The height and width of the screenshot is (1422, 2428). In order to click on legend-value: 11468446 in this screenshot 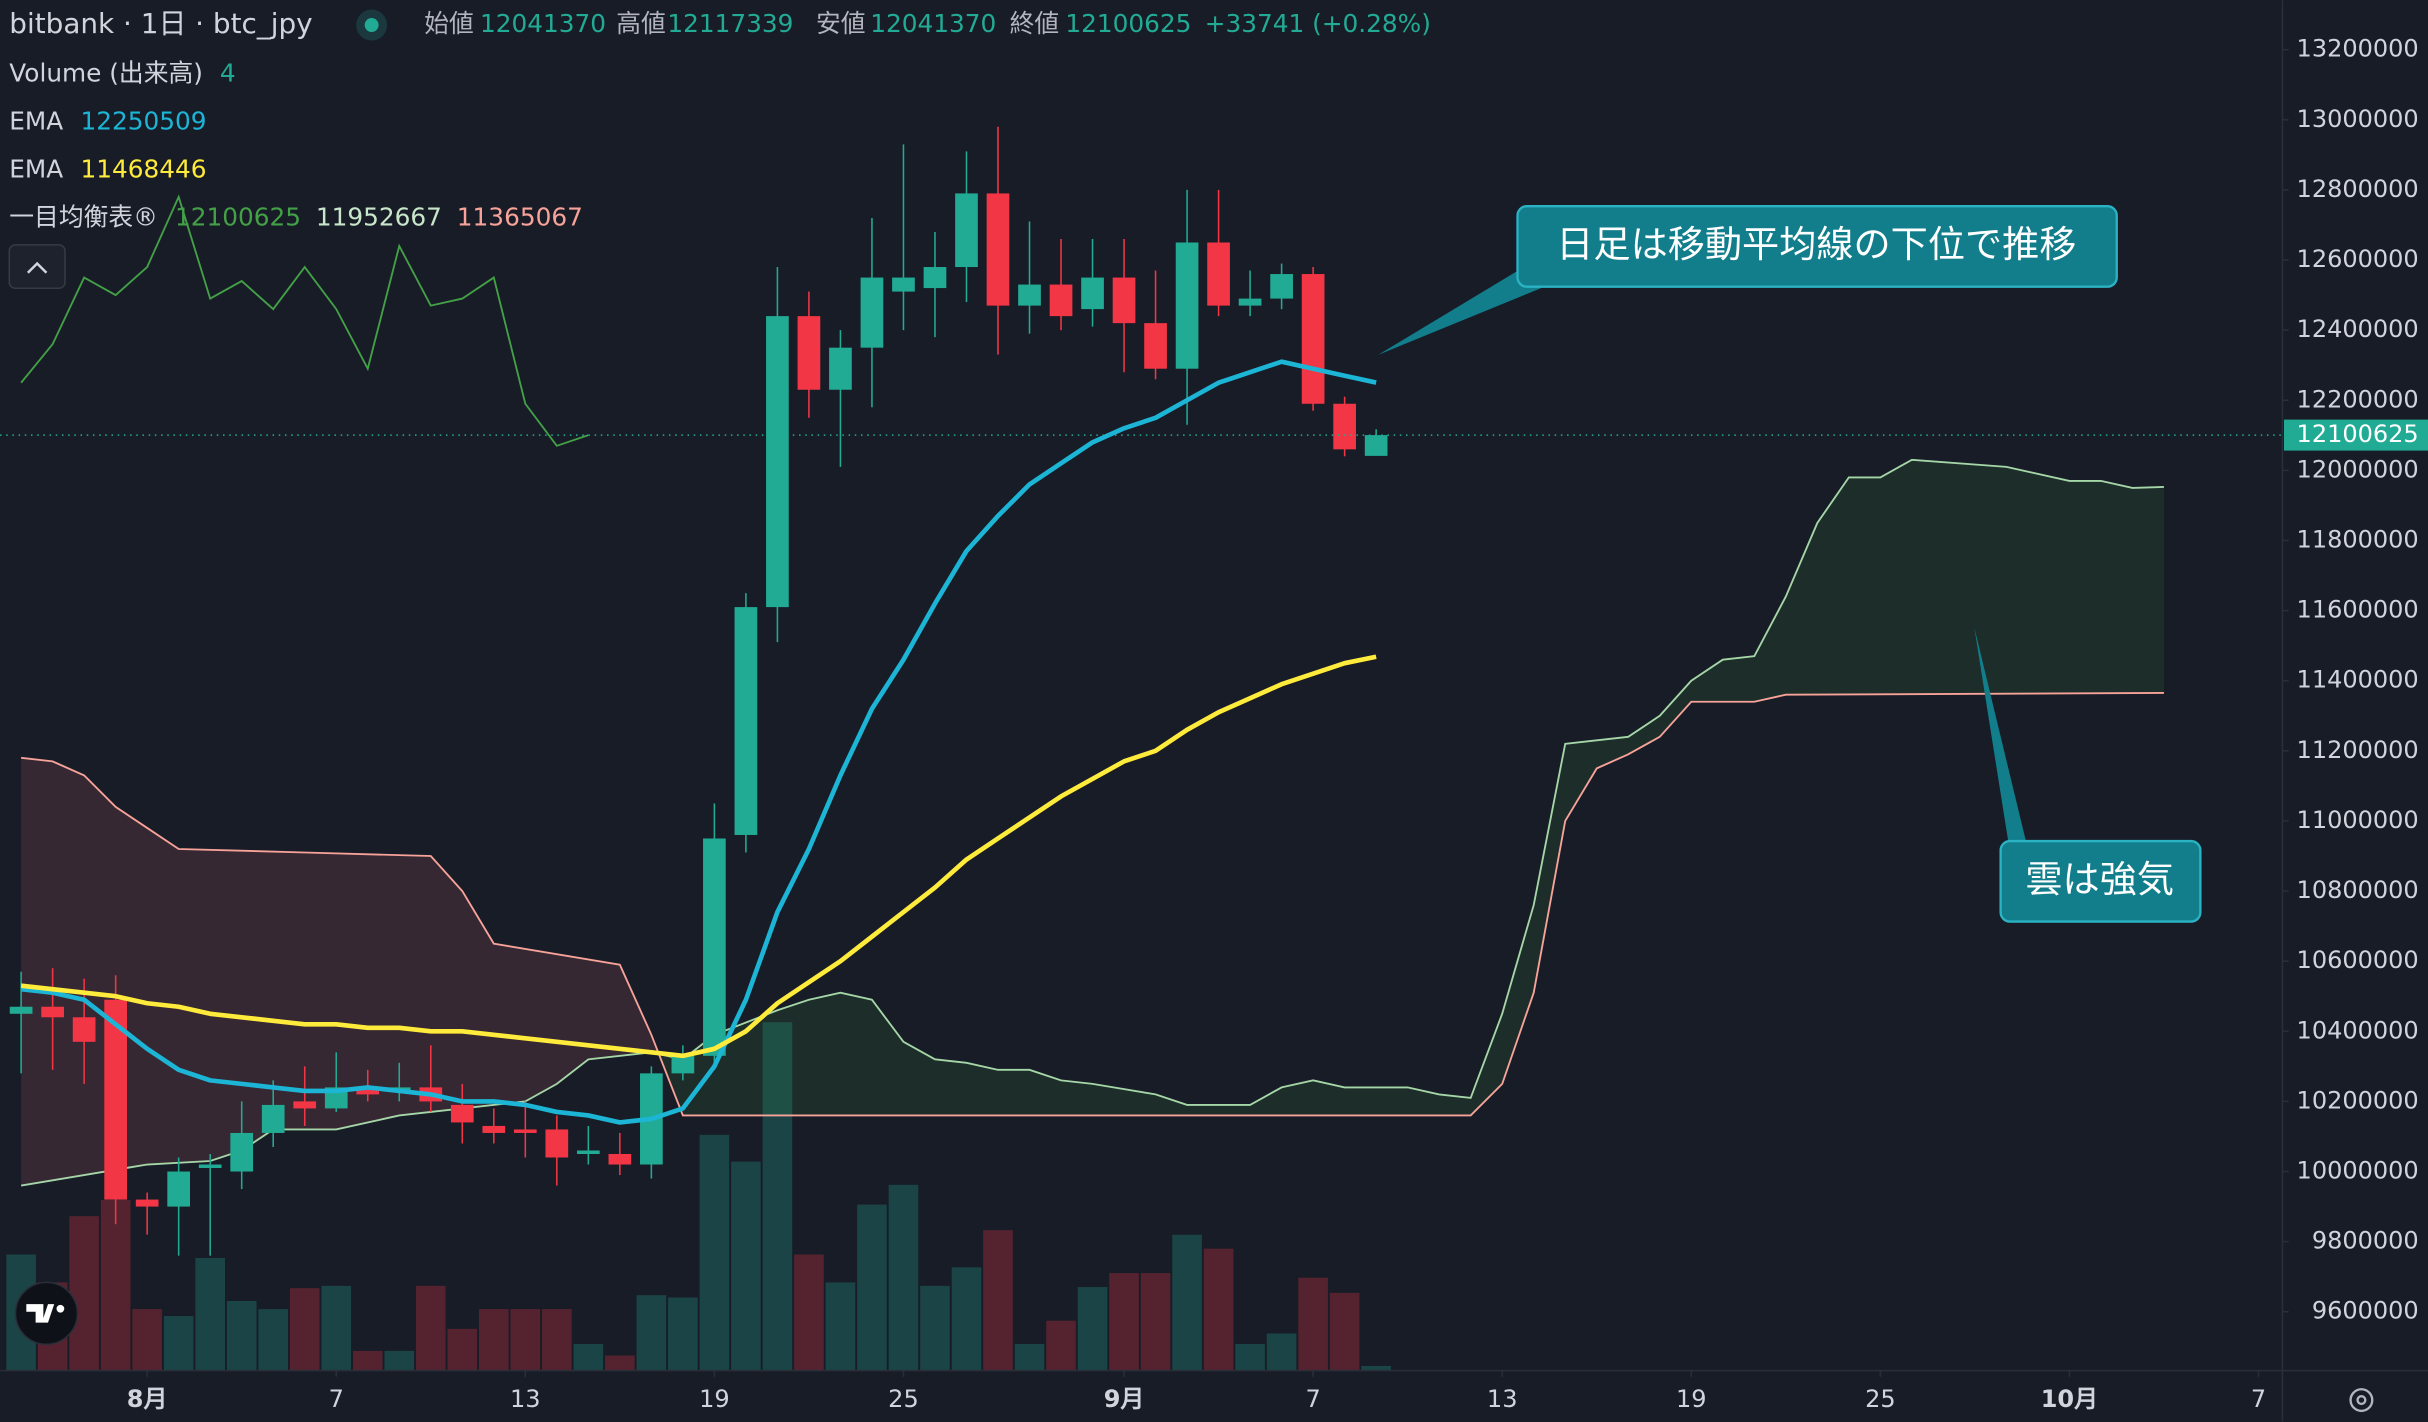, I will do `click(144, 169)`.